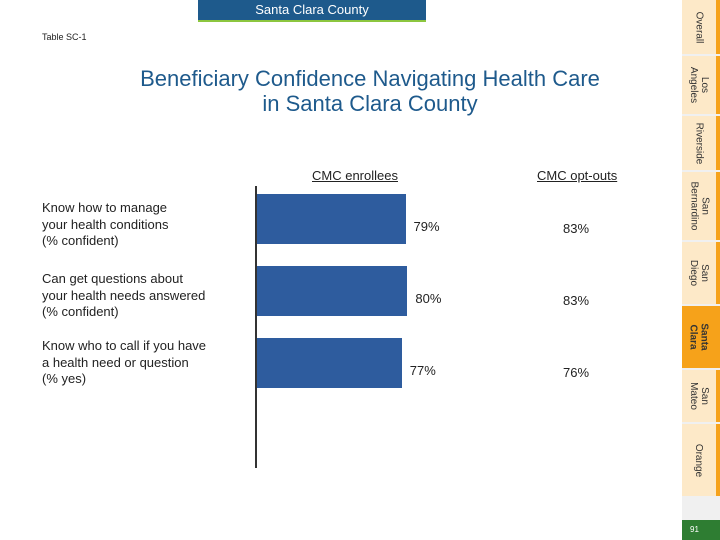 The width and height of the screenshot is (720, 540). Describe the element at coordinates (115, 362) in the screenshot. I see `category-label-line: a health need or question` at that location.